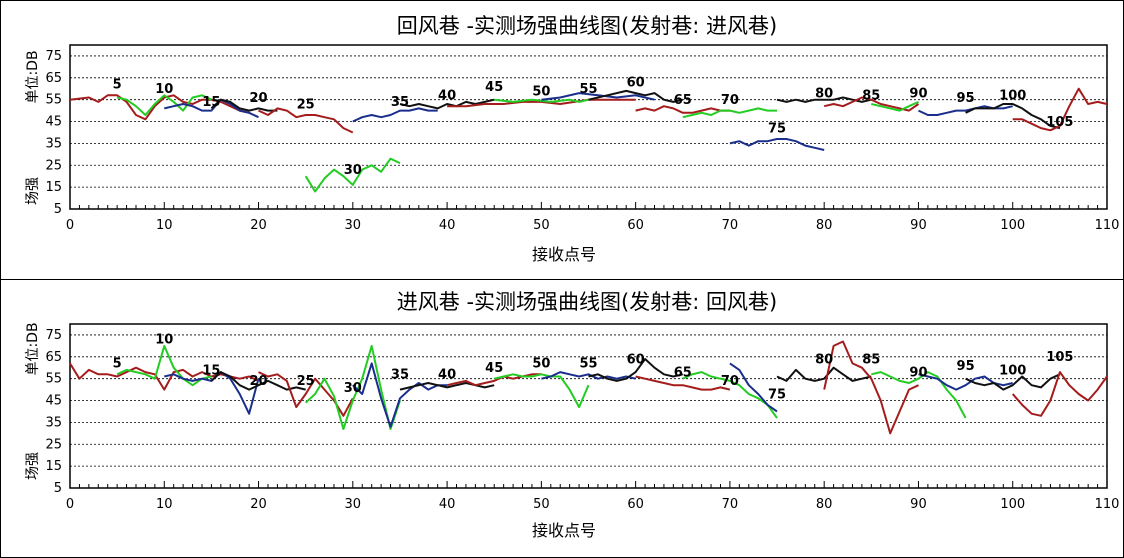 Image resolution: width=1124 pixels, height=558 pixels. I want to click on chart-title: 进风巷 -实测场强曲线图(发射巷: 回风巷), so click(587, 302).